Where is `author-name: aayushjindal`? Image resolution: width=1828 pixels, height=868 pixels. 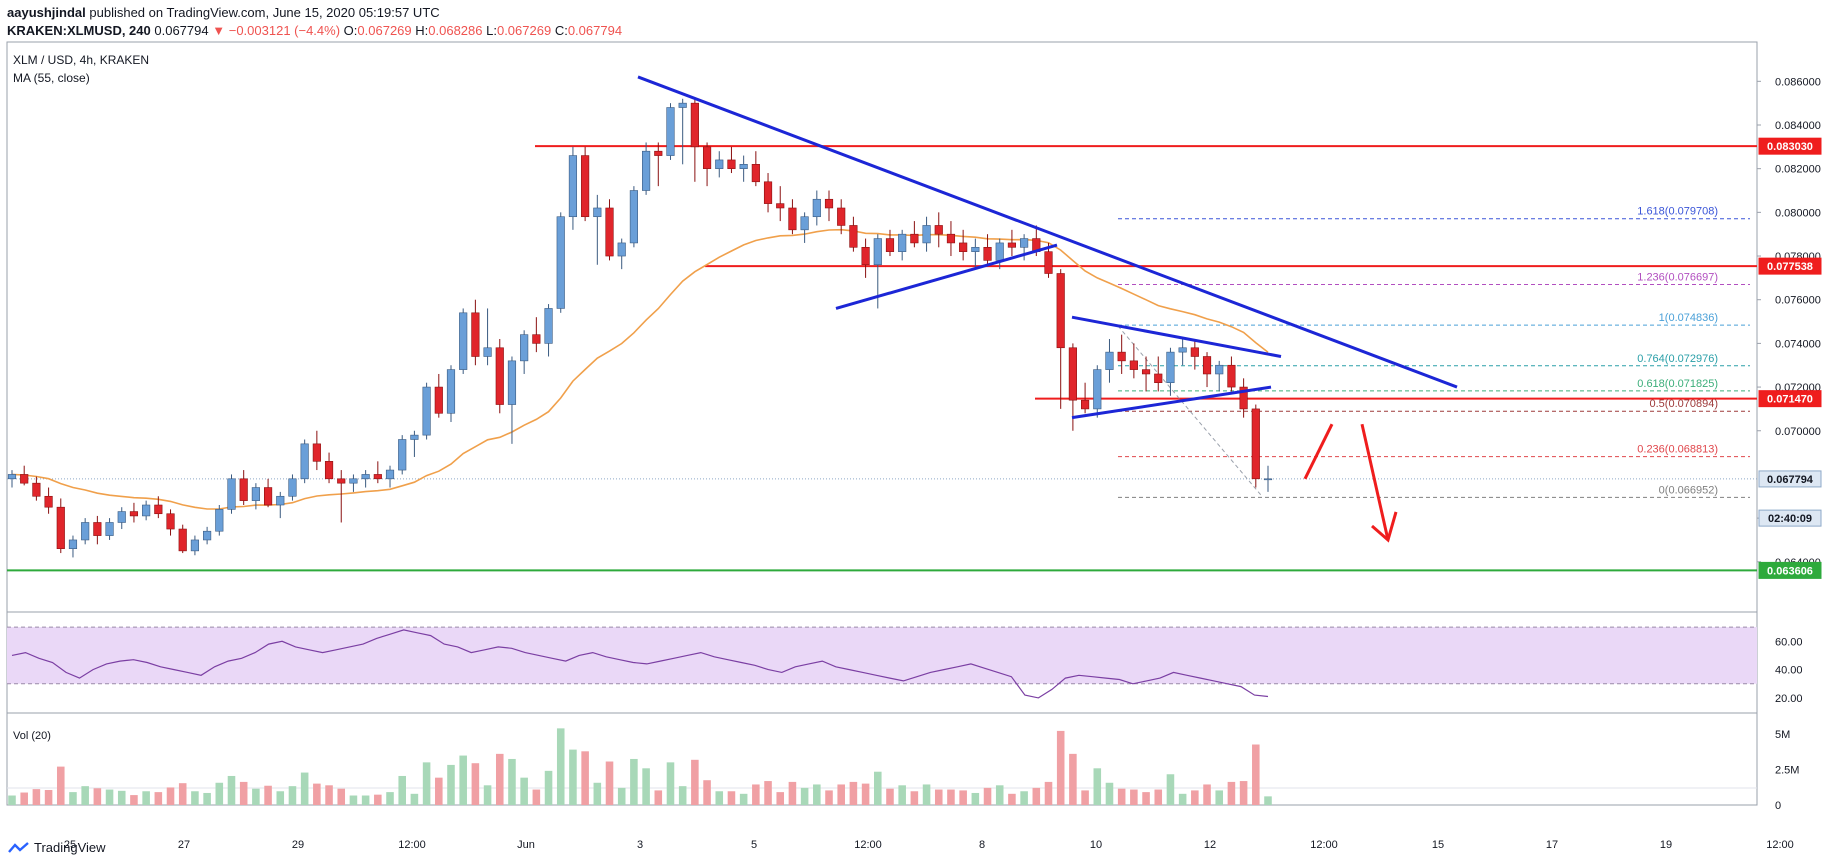
author-name: aayushjindal is located at coordinates (46, 12).